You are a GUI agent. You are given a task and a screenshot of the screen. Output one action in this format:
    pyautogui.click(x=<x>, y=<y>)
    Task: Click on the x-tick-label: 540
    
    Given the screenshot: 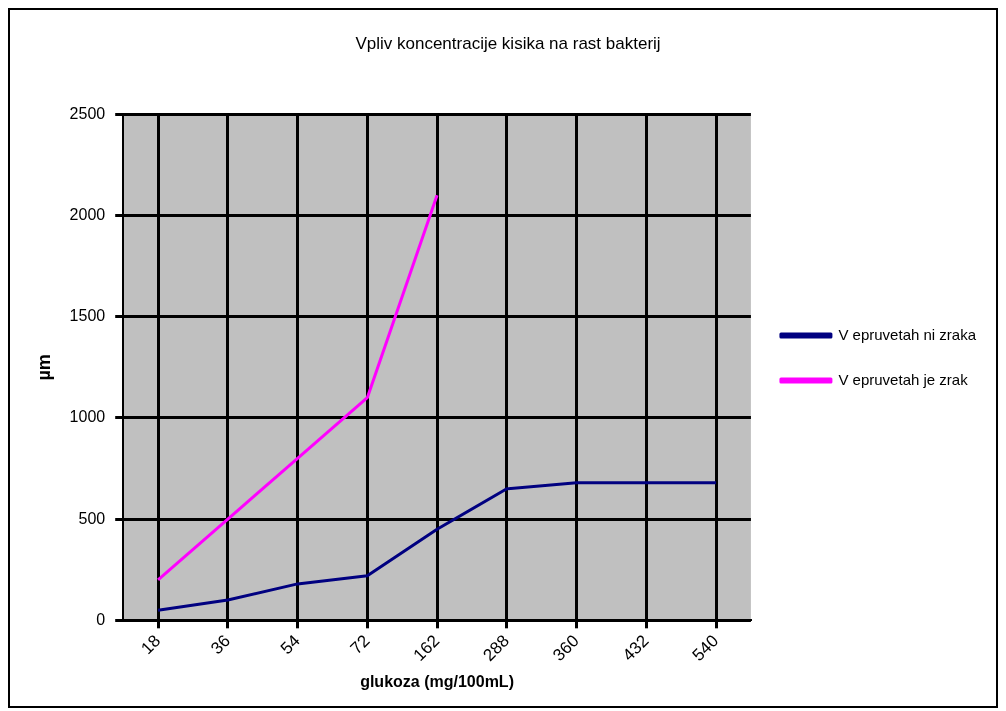 What is the action you would take?
    pyautogui.click(x=705, y=648)
    